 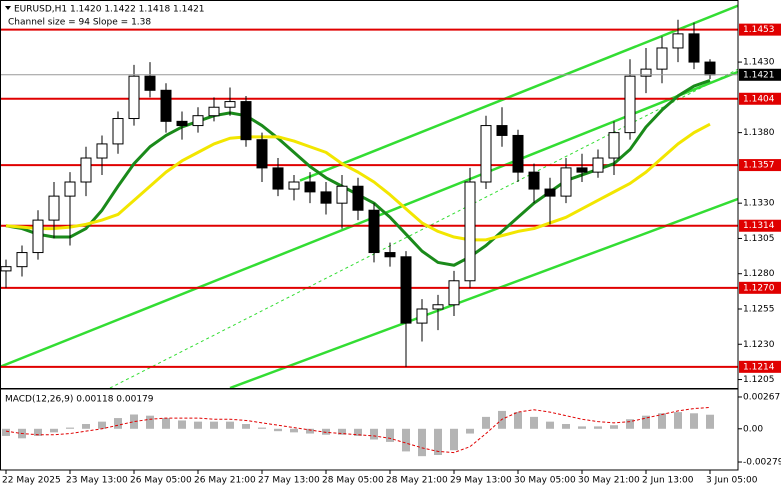 What do you see at coordinates (79, 23) in the screenshot?
I see `chart-subtitle: Channel size = 94 Slope = 1.38` at bounding box center [79, 23].